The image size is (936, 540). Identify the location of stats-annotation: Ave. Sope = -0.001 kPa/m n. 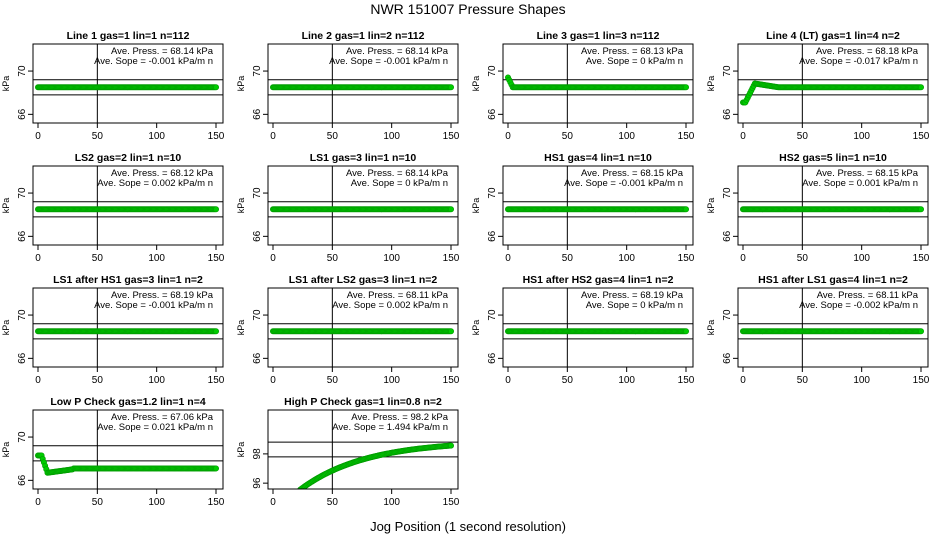
(623, 183).